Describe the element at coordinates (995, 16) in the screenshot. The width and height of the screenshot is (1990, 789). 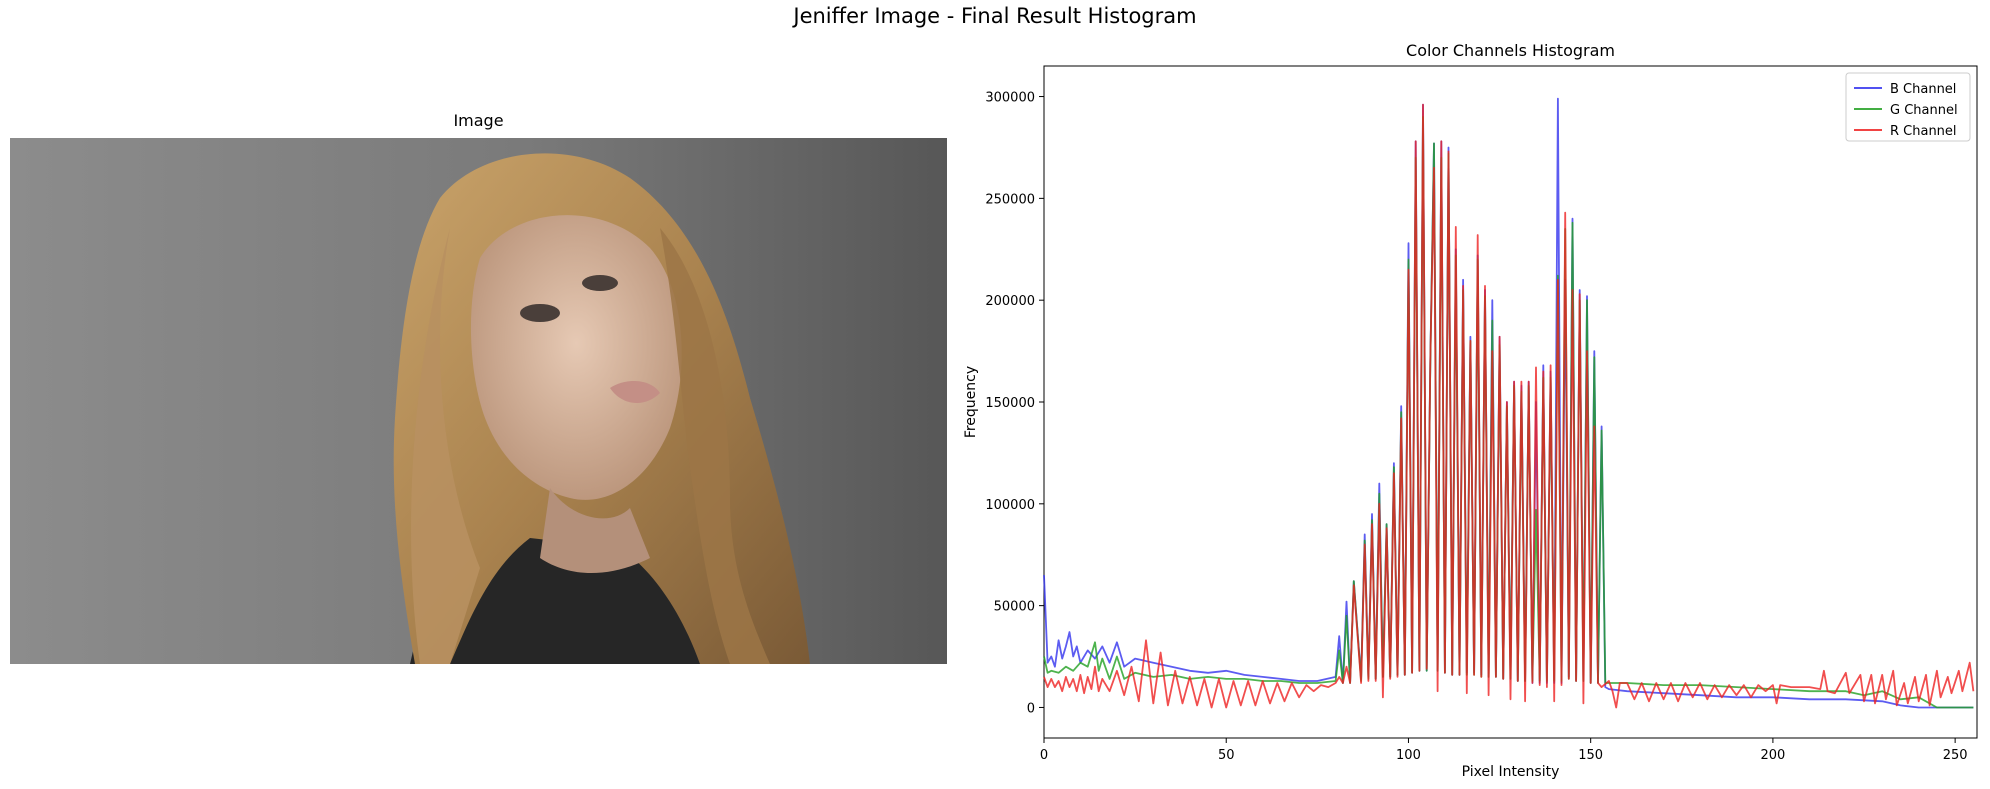
I see `figure-title: Jeniffer Image - Final Result Histogram` at that location.